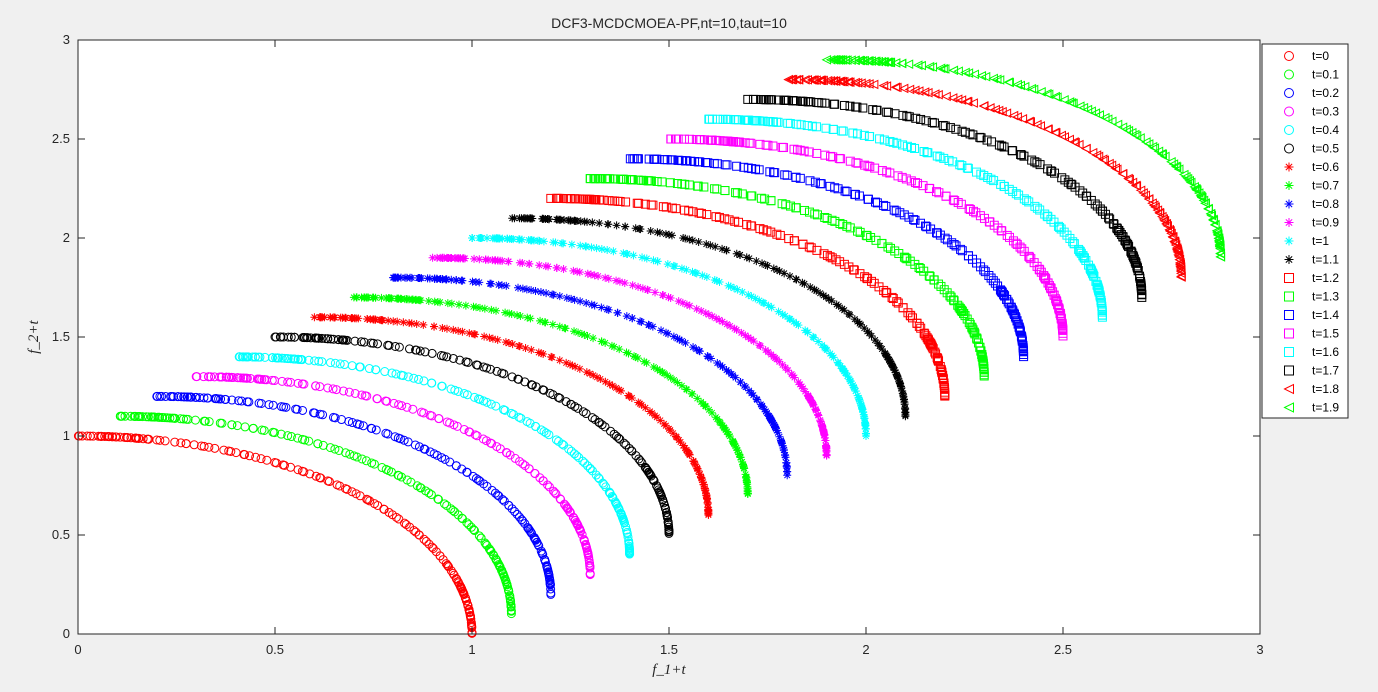 The image size is (1378, 692). What do you see at coordinates (1311, 93) in the screenshot?
I see `legend-item: t=0.2` at bounding box center [1311, 93].